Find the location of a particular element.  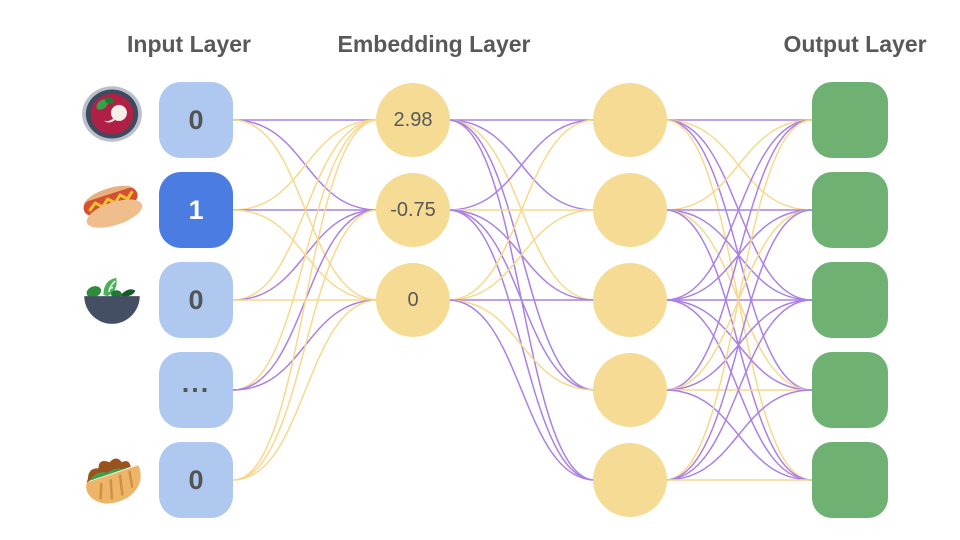

green-salad-icon is located at coordinates (112, 300).